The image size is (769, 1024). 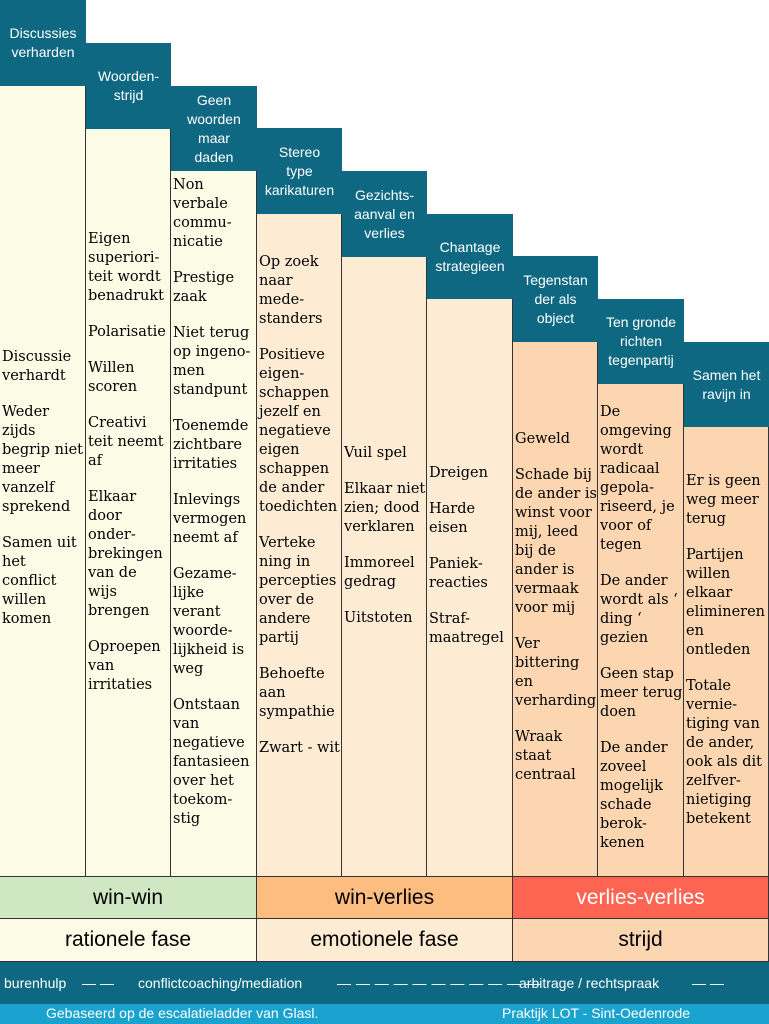 I want to click on help-dash-2: — — — — — — — — — — —, so click(x=439, y=983).